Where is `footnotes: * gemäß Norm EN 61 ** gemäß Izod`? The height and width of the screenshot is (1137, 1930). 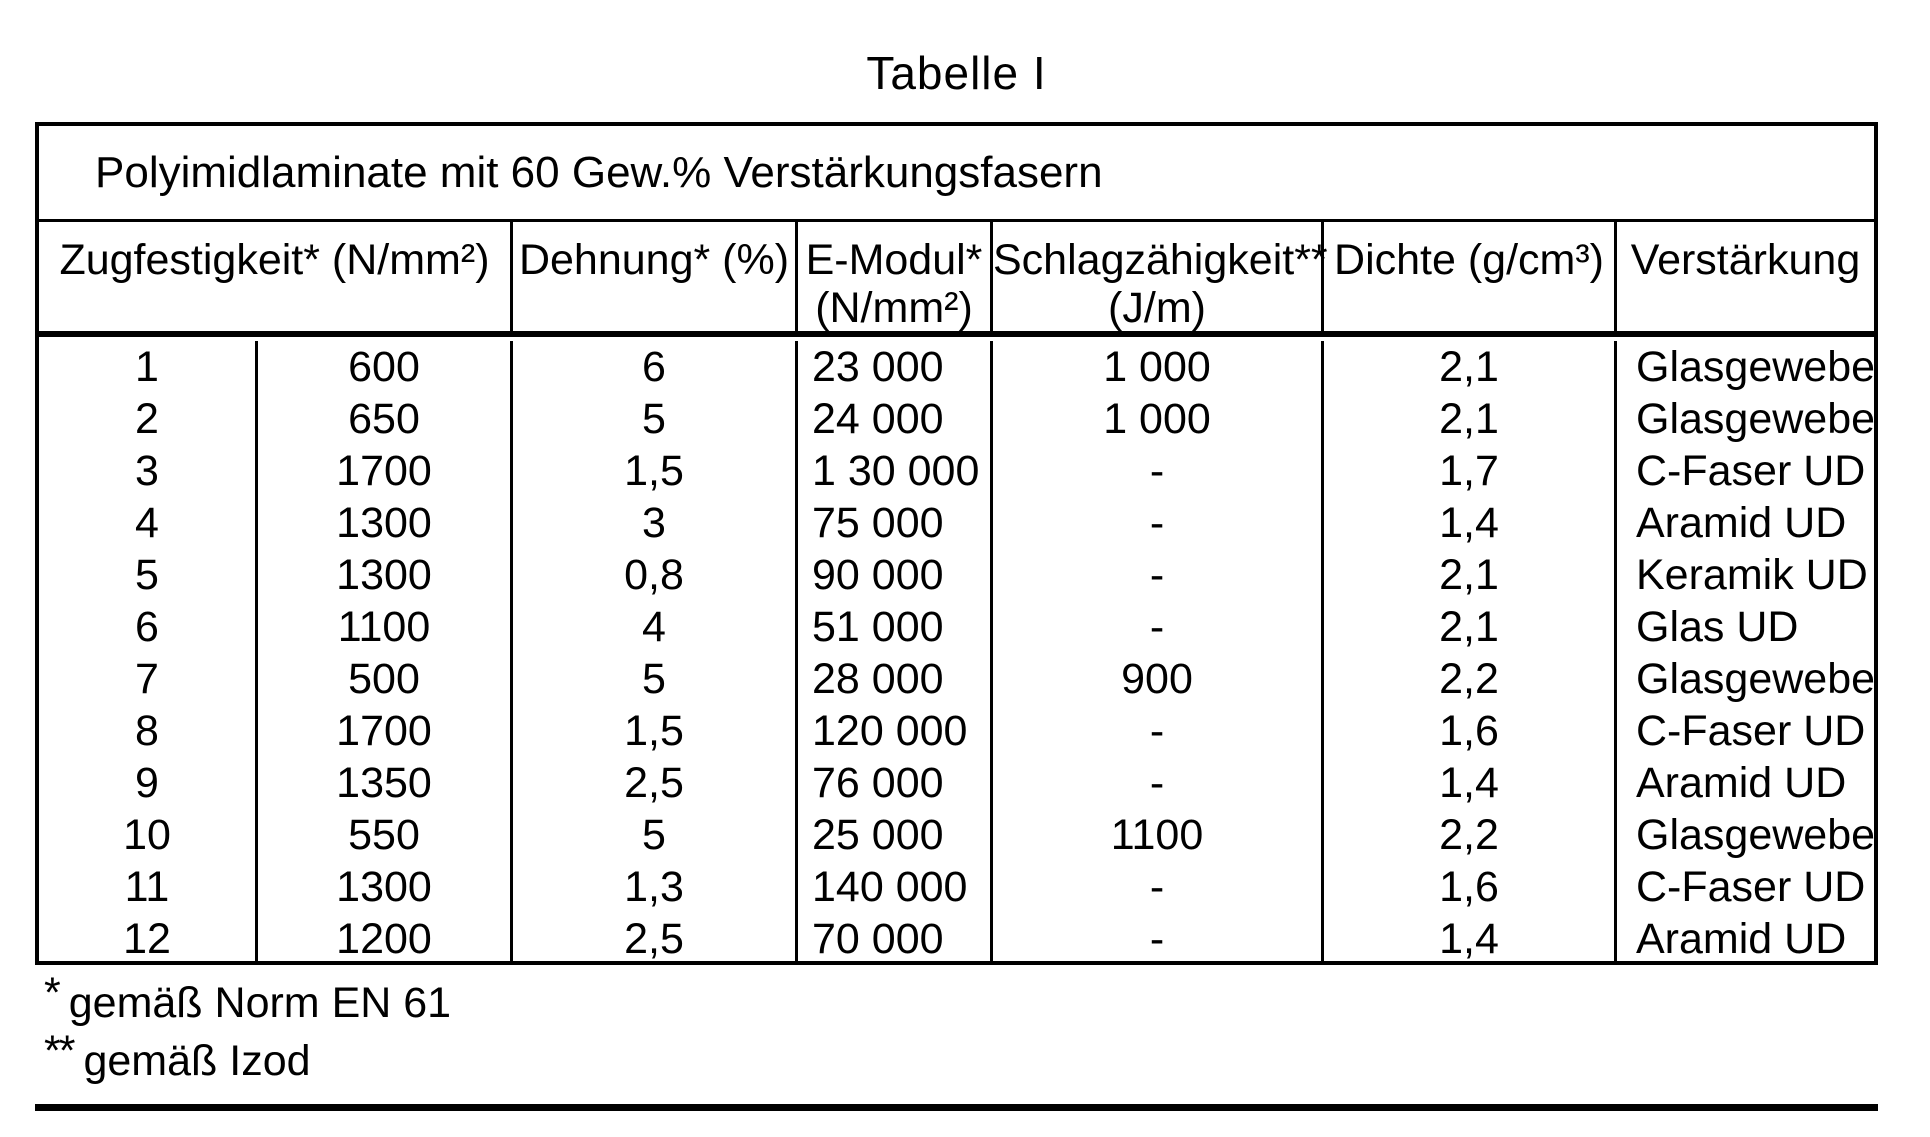
footnotes: * gemäß Norm EN 61 ** gemäß Izod is located at coordinates (248, 1029).